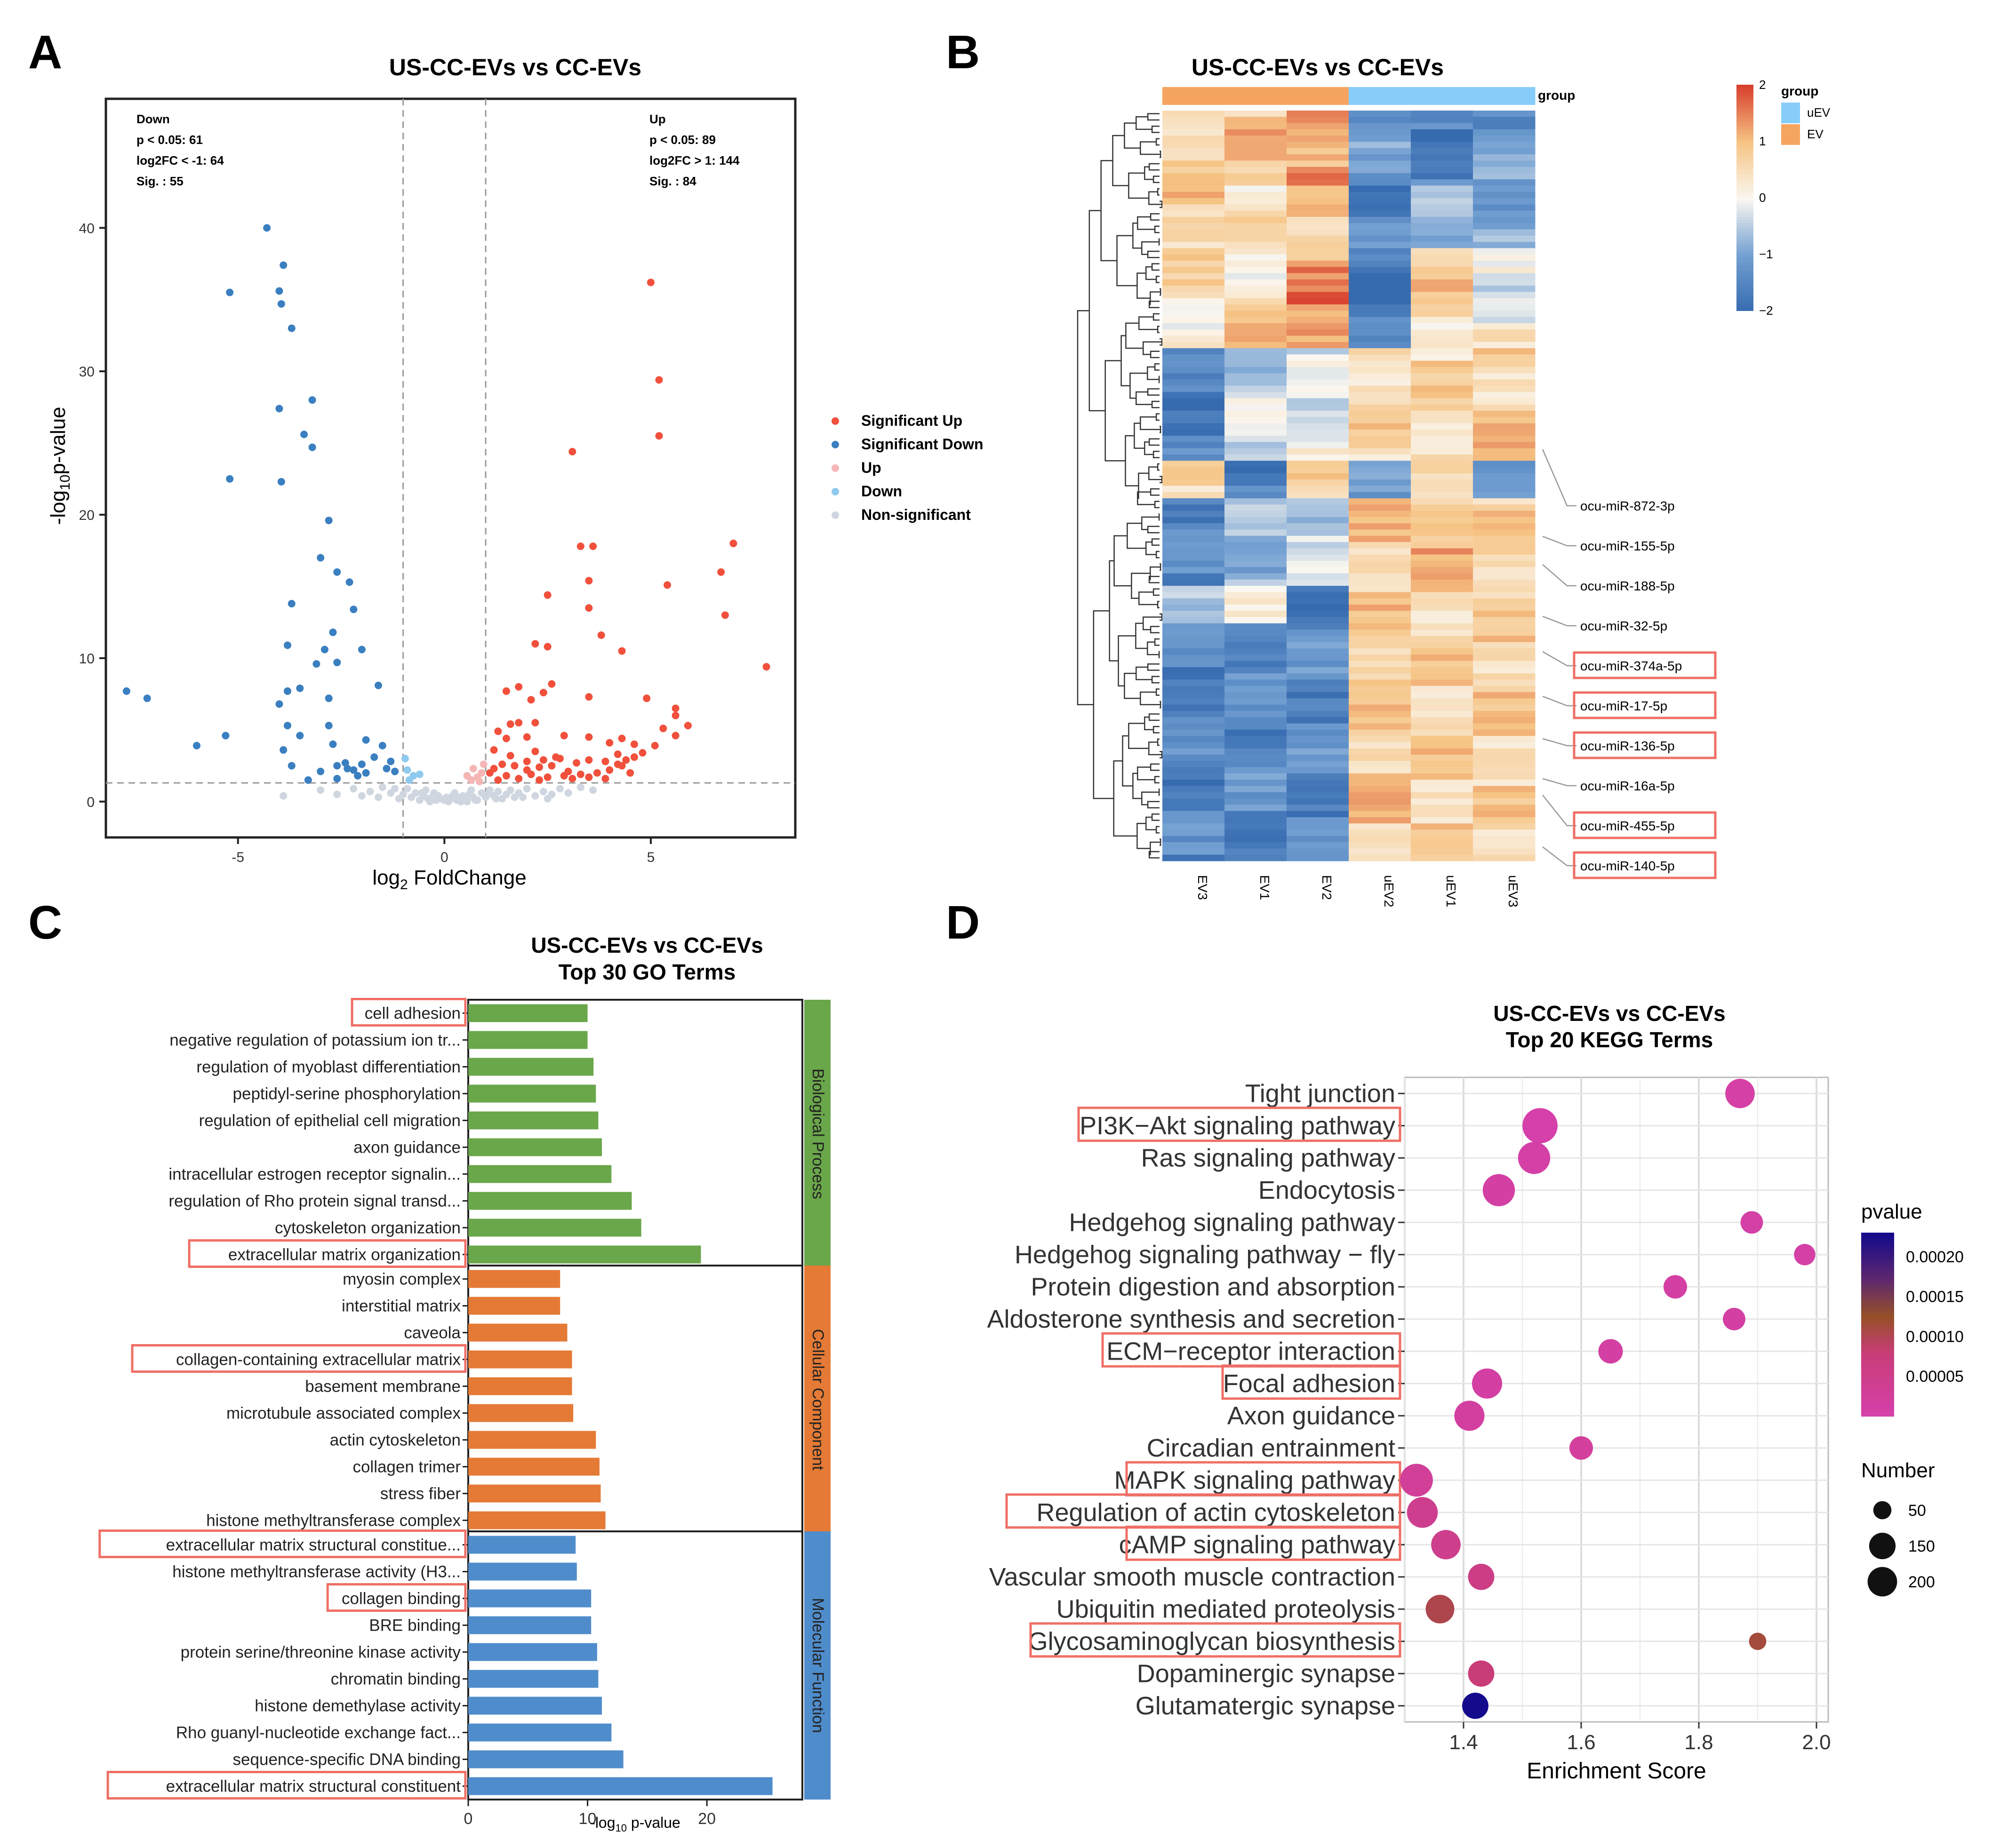 This screenshot has height=1848, width=1992. Describe the element at coordinates (1935, 1337) in the screenshot. I see `pvalue-tick-label: 0.00010` at that location.